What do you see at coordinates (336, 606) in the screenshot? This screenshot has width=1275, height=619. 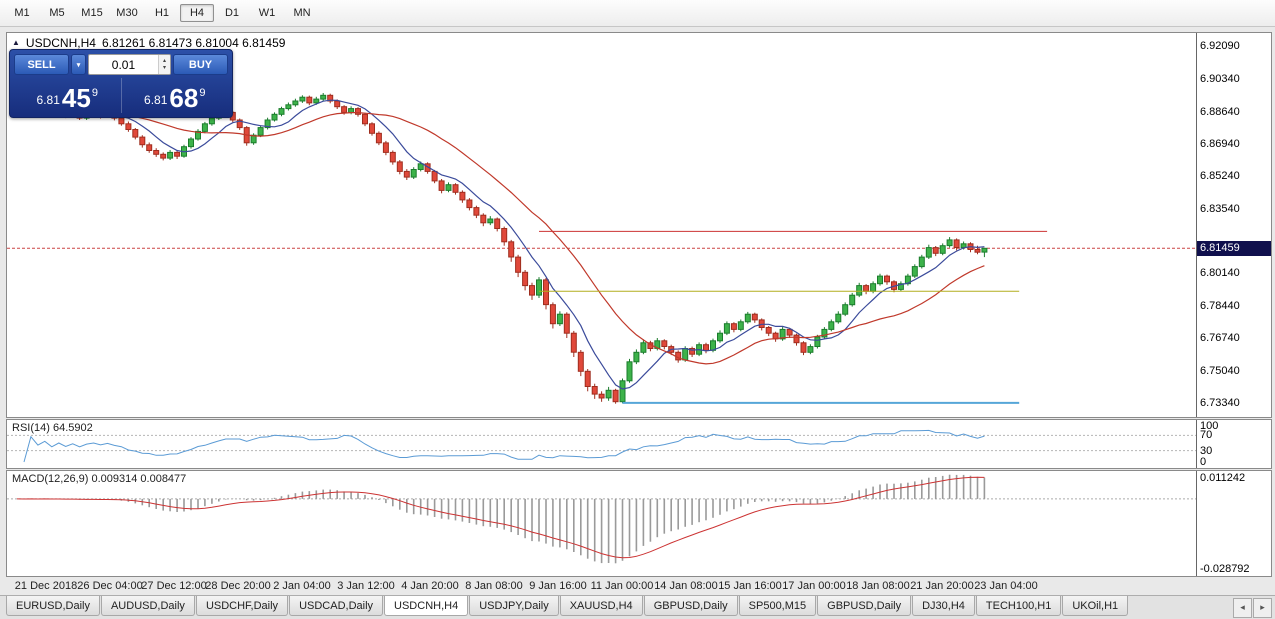 I see `symbol-tab-usdcad-daily: USDCAD,Daily` at bounding box center [336, 606].